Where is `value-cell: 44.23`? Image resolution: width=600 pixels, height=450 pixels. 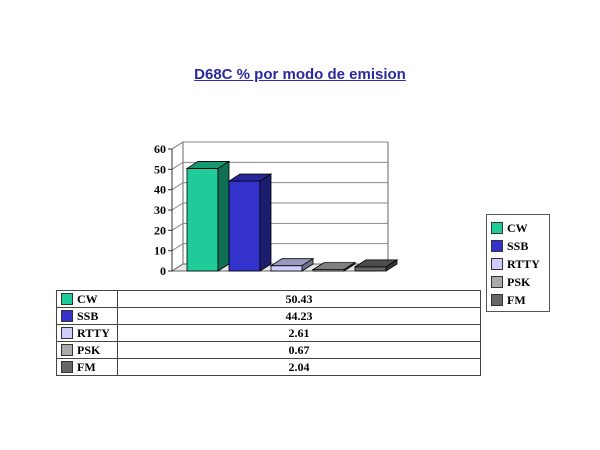
value-cell: 44.23 is located at coordinates (299, 316).